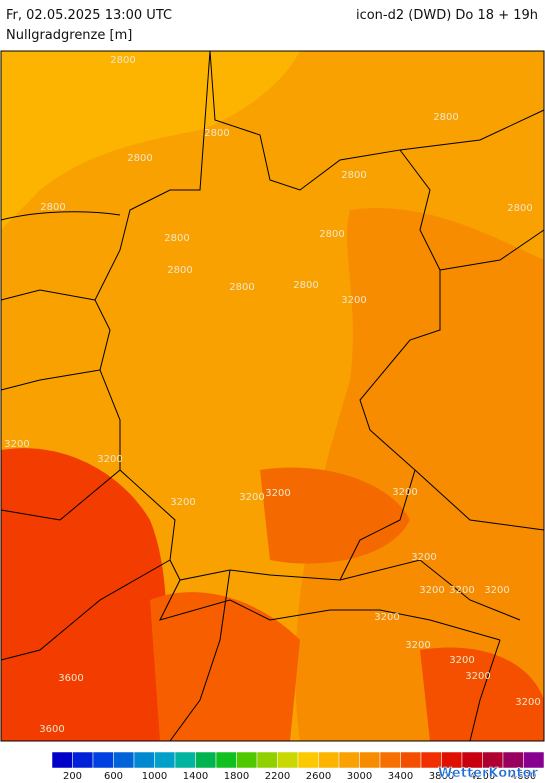  I want to click on colorbar-label: 2200, so click(277, 776).